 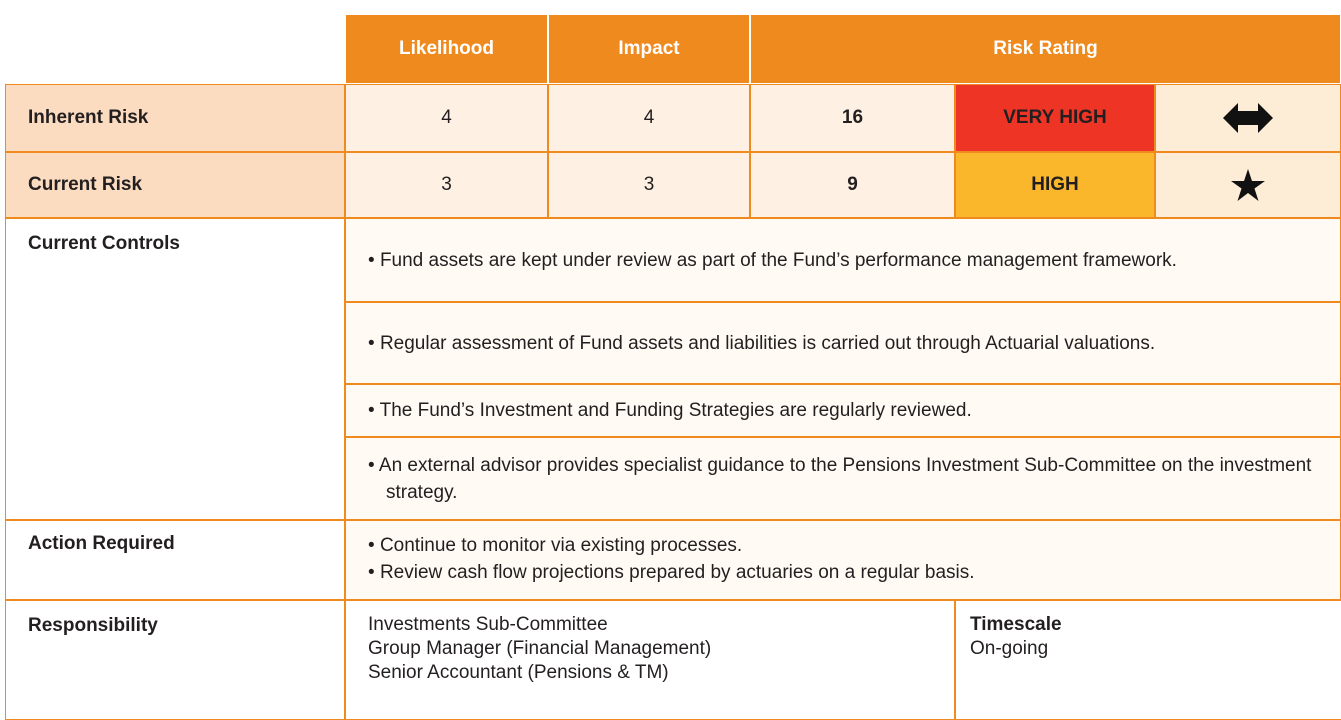 I want to click on row-label: Responsibility, so click(x=175, y=660).